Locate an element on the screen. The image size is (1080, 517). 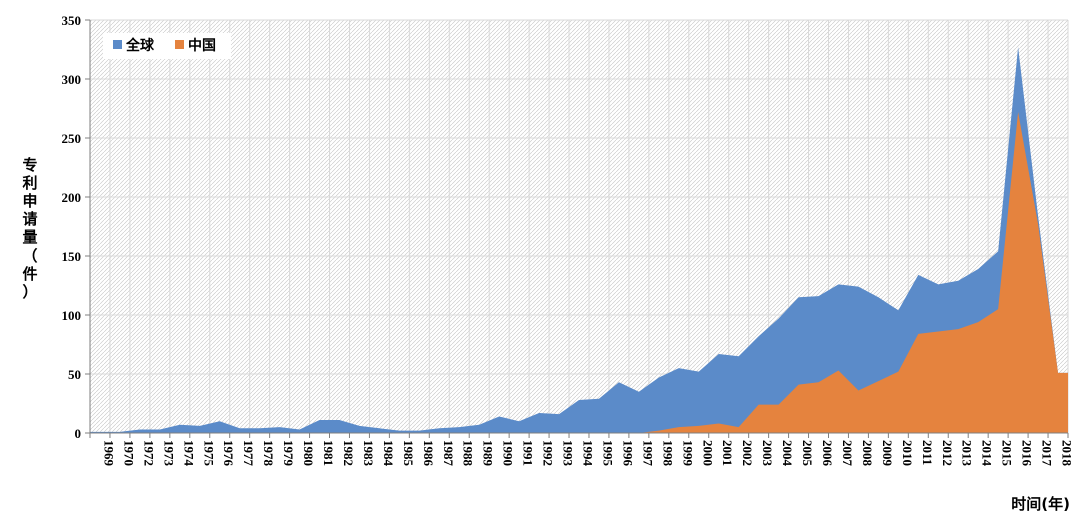
x-tick-label: 1974 is located at coordinates (188, 453).